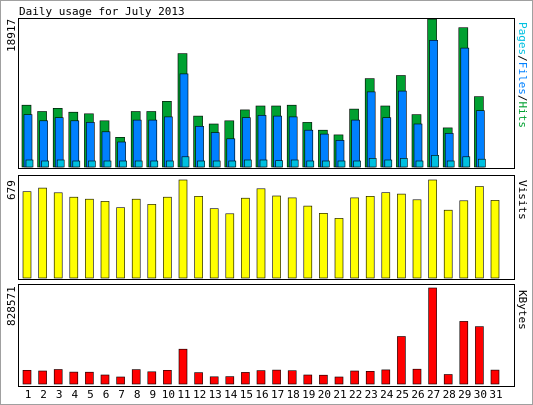 The width and height of the screenshot is (533, 405). I want to click on day-label-20: 20, so click(324, 394).